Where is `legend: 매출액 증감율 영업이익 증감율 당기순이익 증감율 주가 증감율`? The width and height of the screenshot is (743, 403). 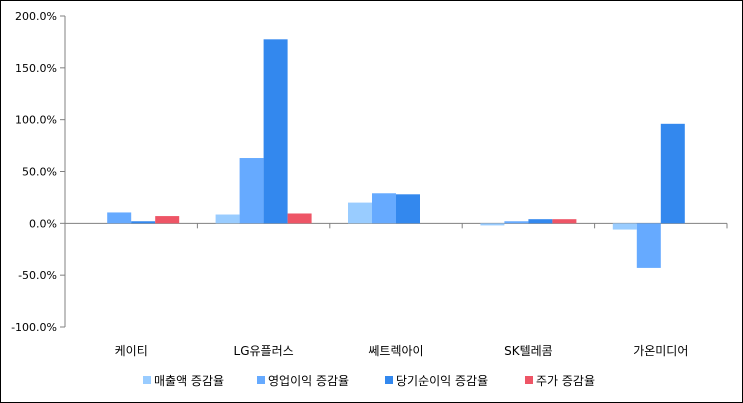 legend: 매출액 증감율 영업이익 증감율 당기순이익 증감율 주가 증감율 is located at coordinates (369, 381).